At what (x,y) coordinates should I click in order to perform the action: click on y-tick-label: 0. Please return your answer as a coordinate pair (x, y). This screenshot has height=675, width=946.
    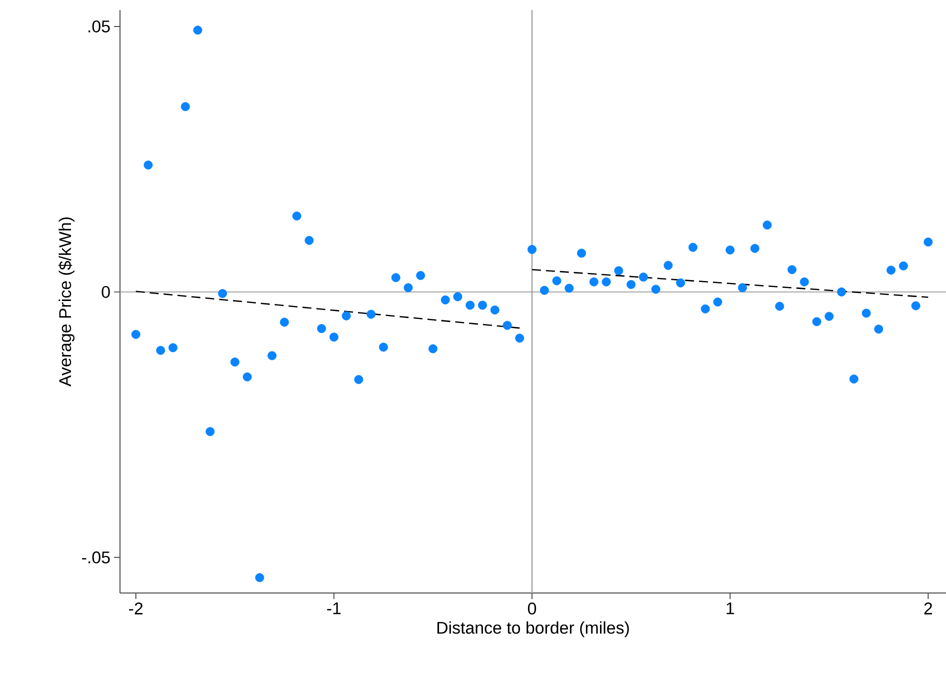
    Looking at the image, I should click on (106, 292).